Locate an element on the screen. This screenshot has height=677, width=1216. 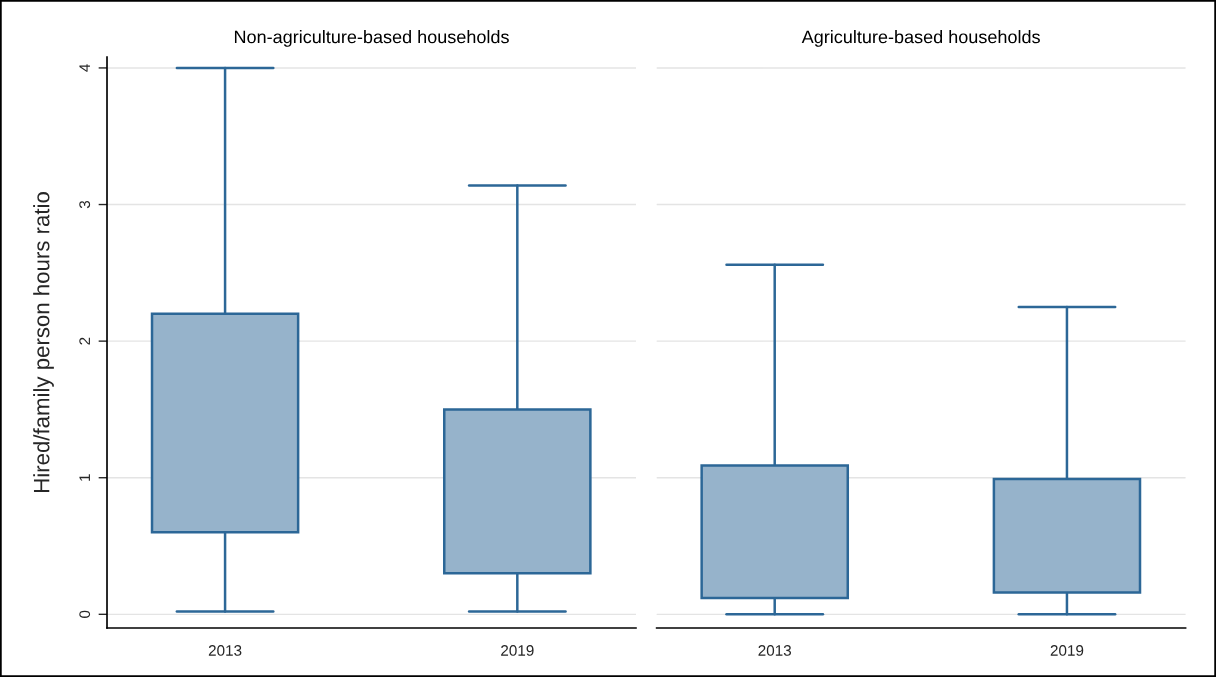
y-tick-label: 2 is located at coordinates (84, 341).